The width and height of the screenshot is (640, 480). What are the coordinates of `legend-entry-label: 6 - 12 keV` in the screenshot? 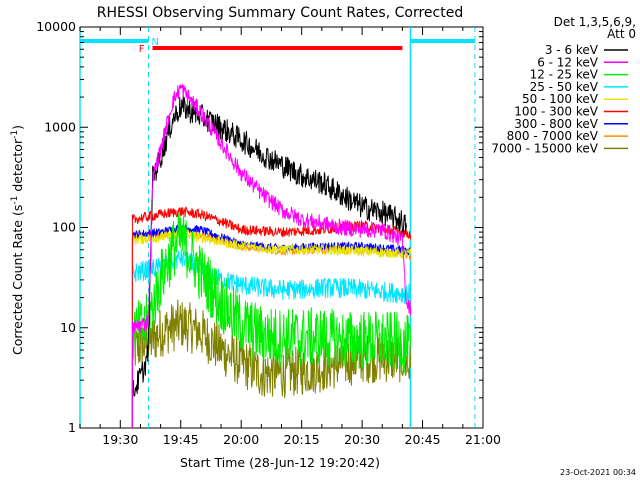 It's located at (568, 62).